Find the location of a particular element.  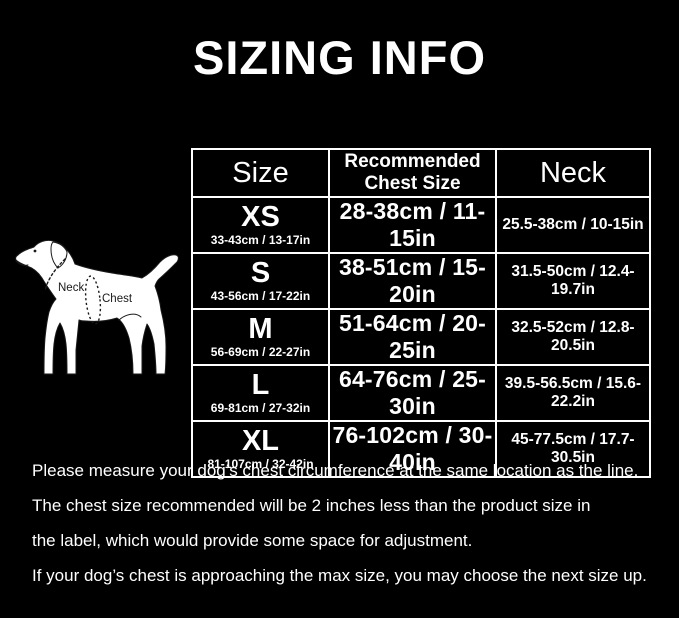

chest-size-cell: 38-51cm / 15-20in is located at coordinates (412, 281).